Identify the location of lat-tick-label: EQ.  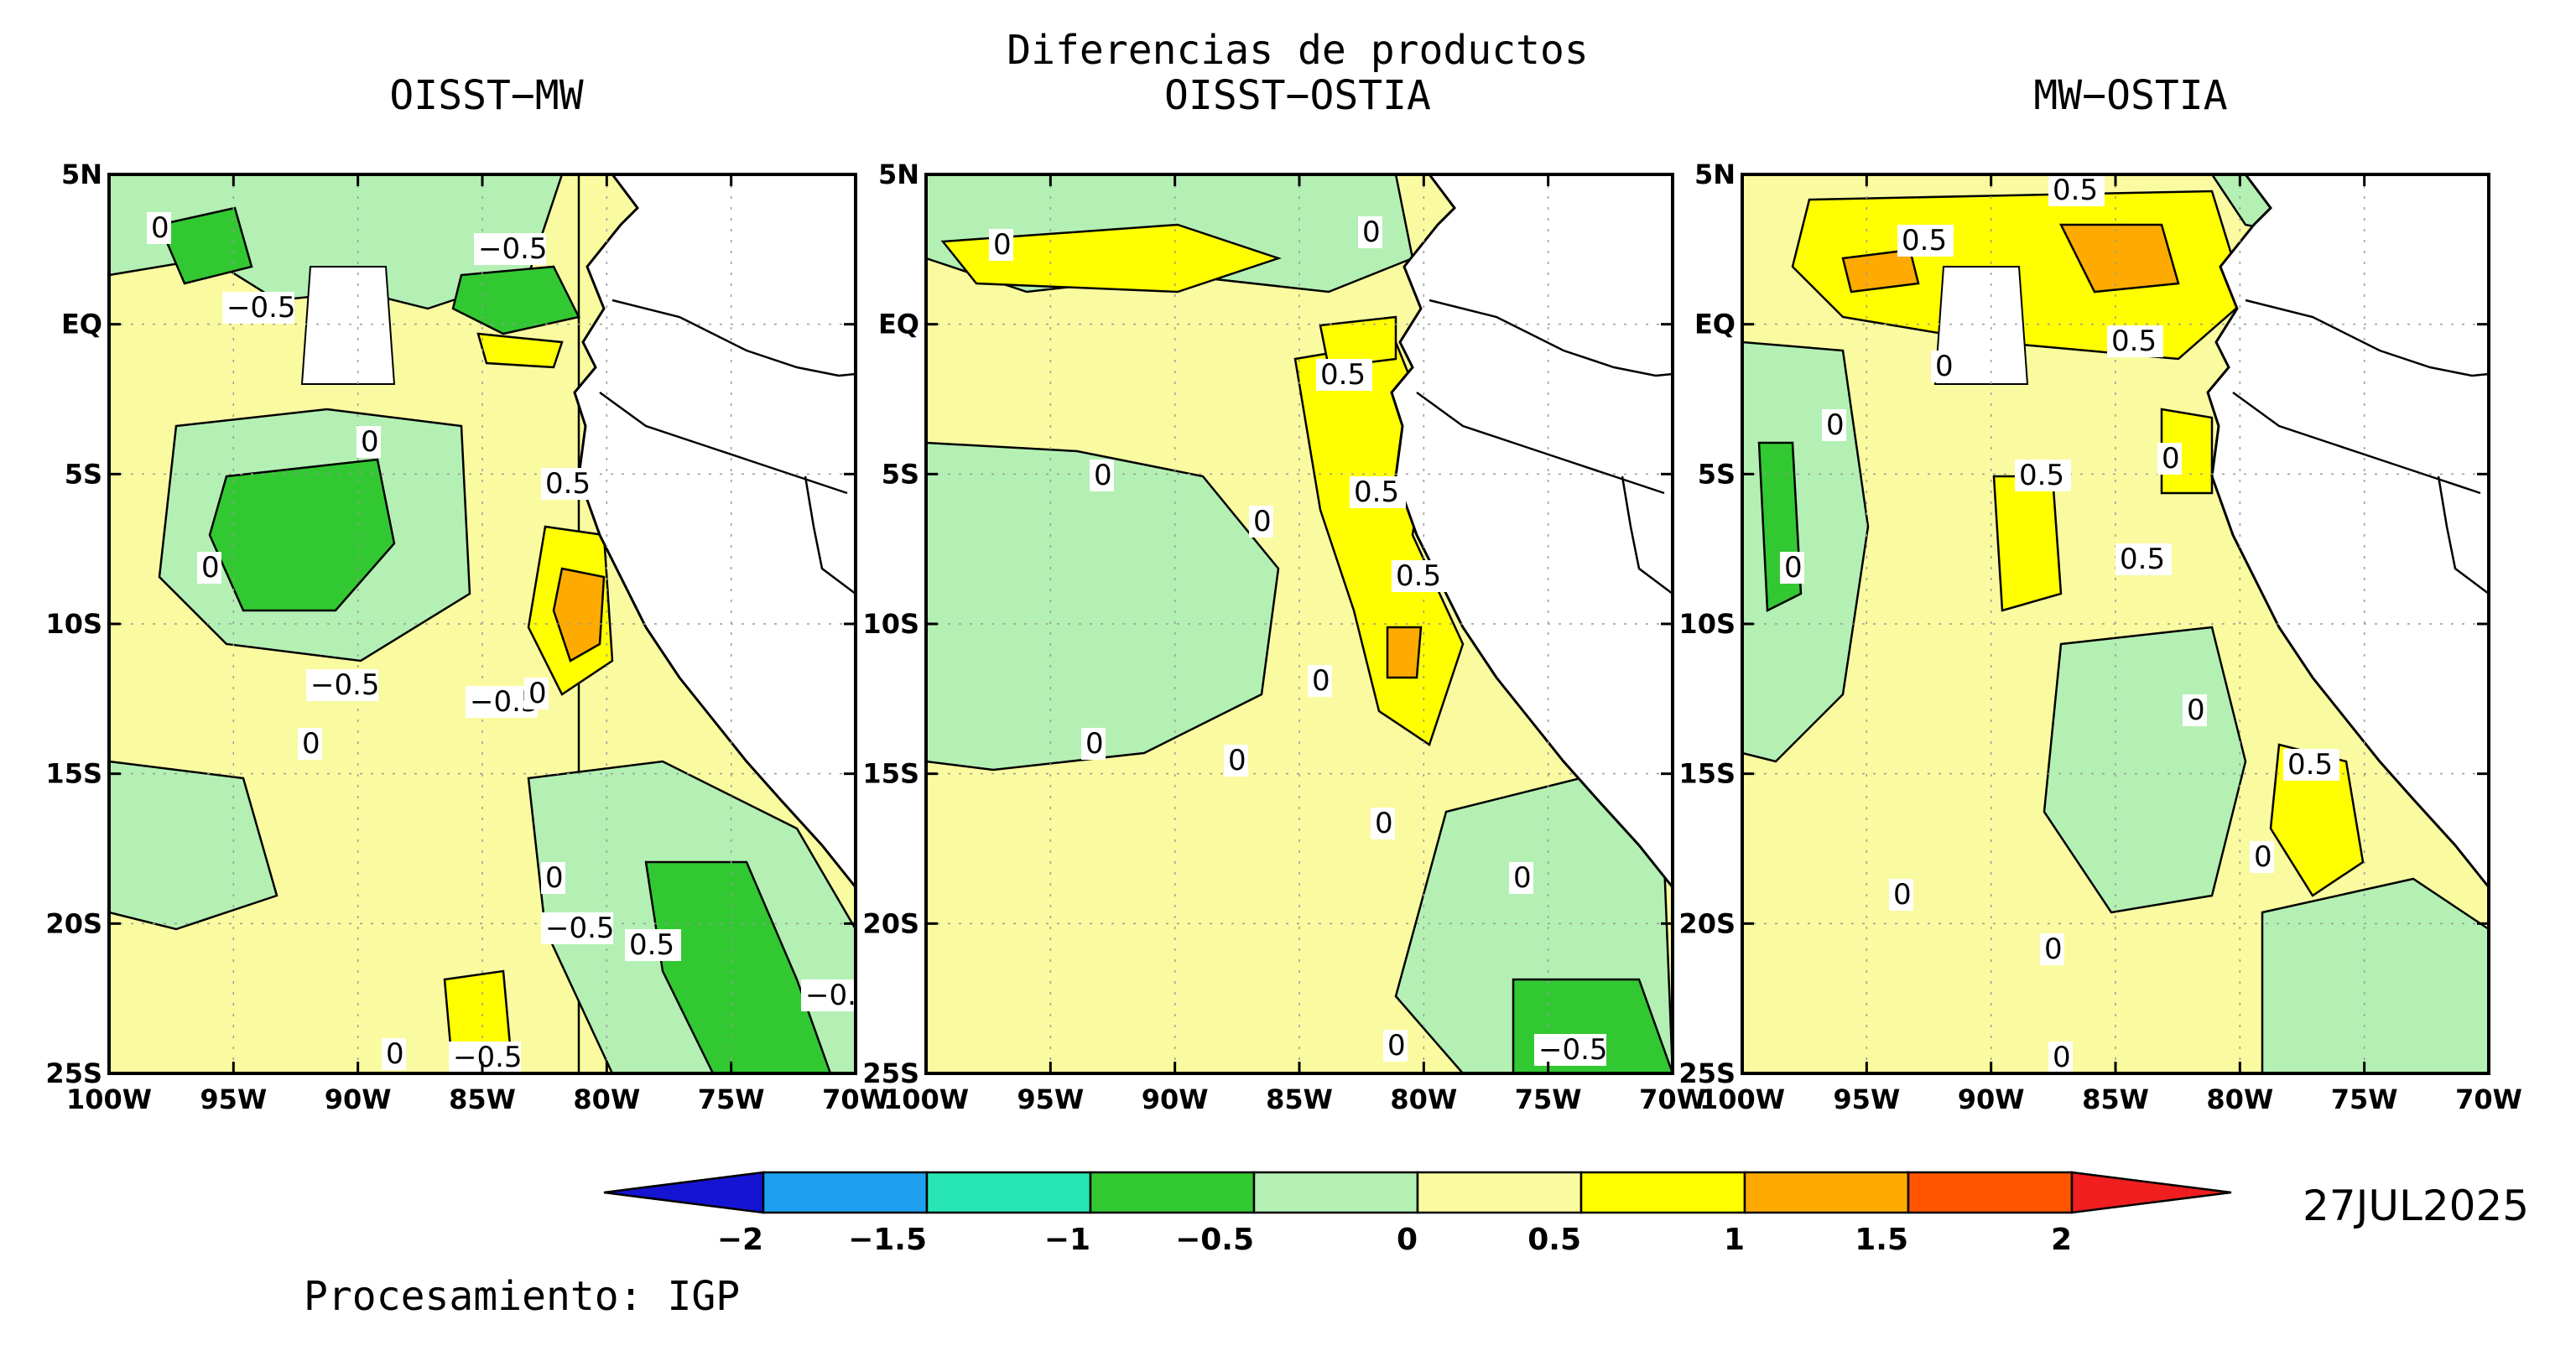
(1715, 324).